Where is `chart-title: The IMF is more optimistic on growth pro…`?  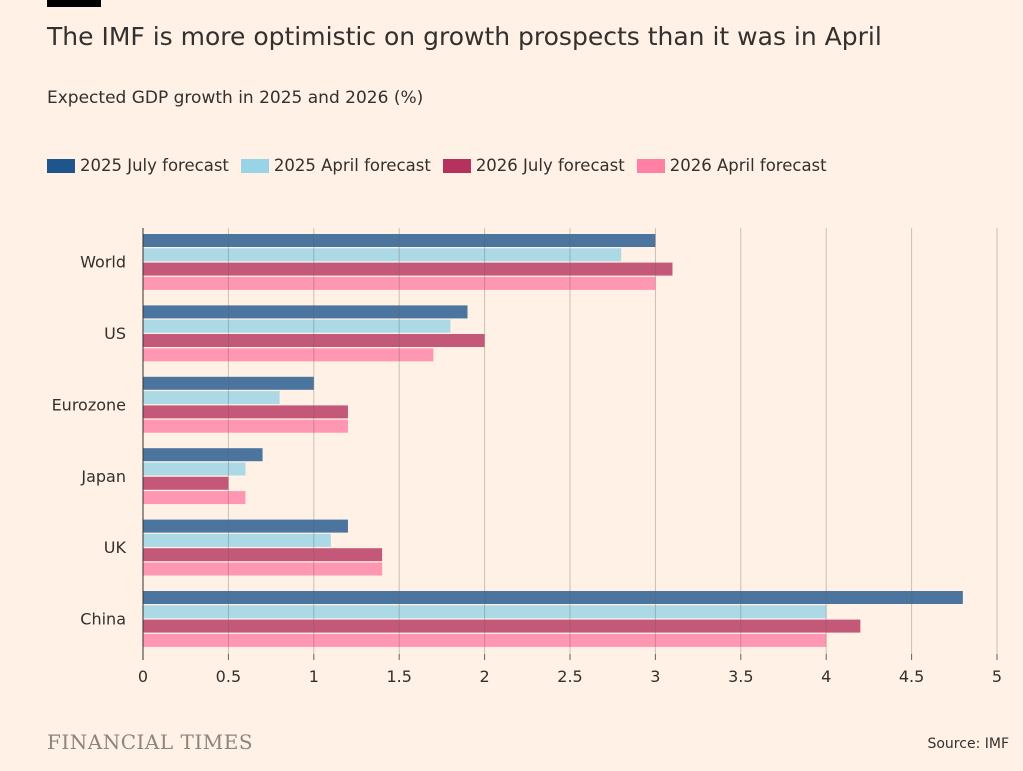
chart-title: The IMF is more optimistic on growth pro… is located at coordinates (464, 36).